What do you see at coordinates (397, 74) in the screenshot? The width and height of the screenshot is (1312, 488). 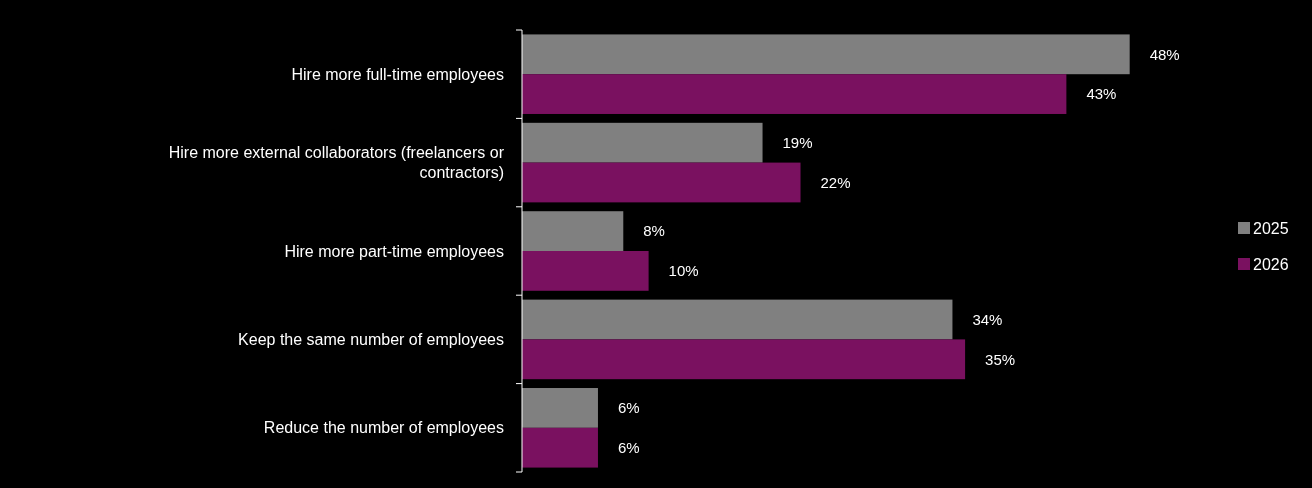 I see `y-tick-label: Hire more full-time employees` at bounding box center [397, 74].